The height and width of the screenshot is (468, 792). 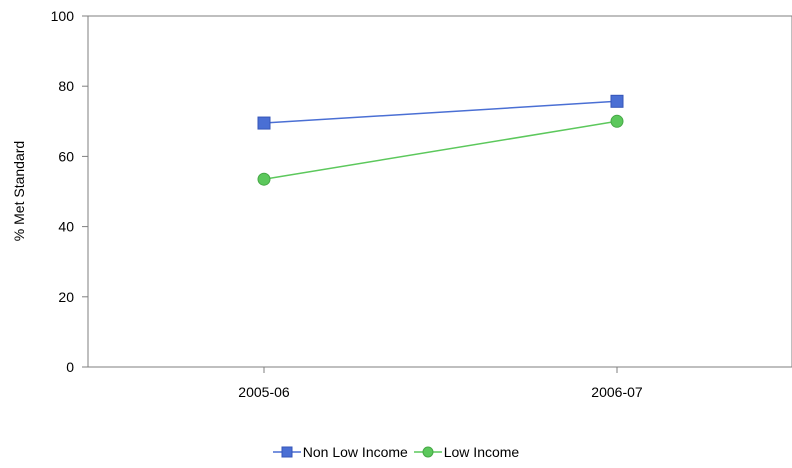 I want to click on y-tick-label: 100, so click(x=63, y=16).